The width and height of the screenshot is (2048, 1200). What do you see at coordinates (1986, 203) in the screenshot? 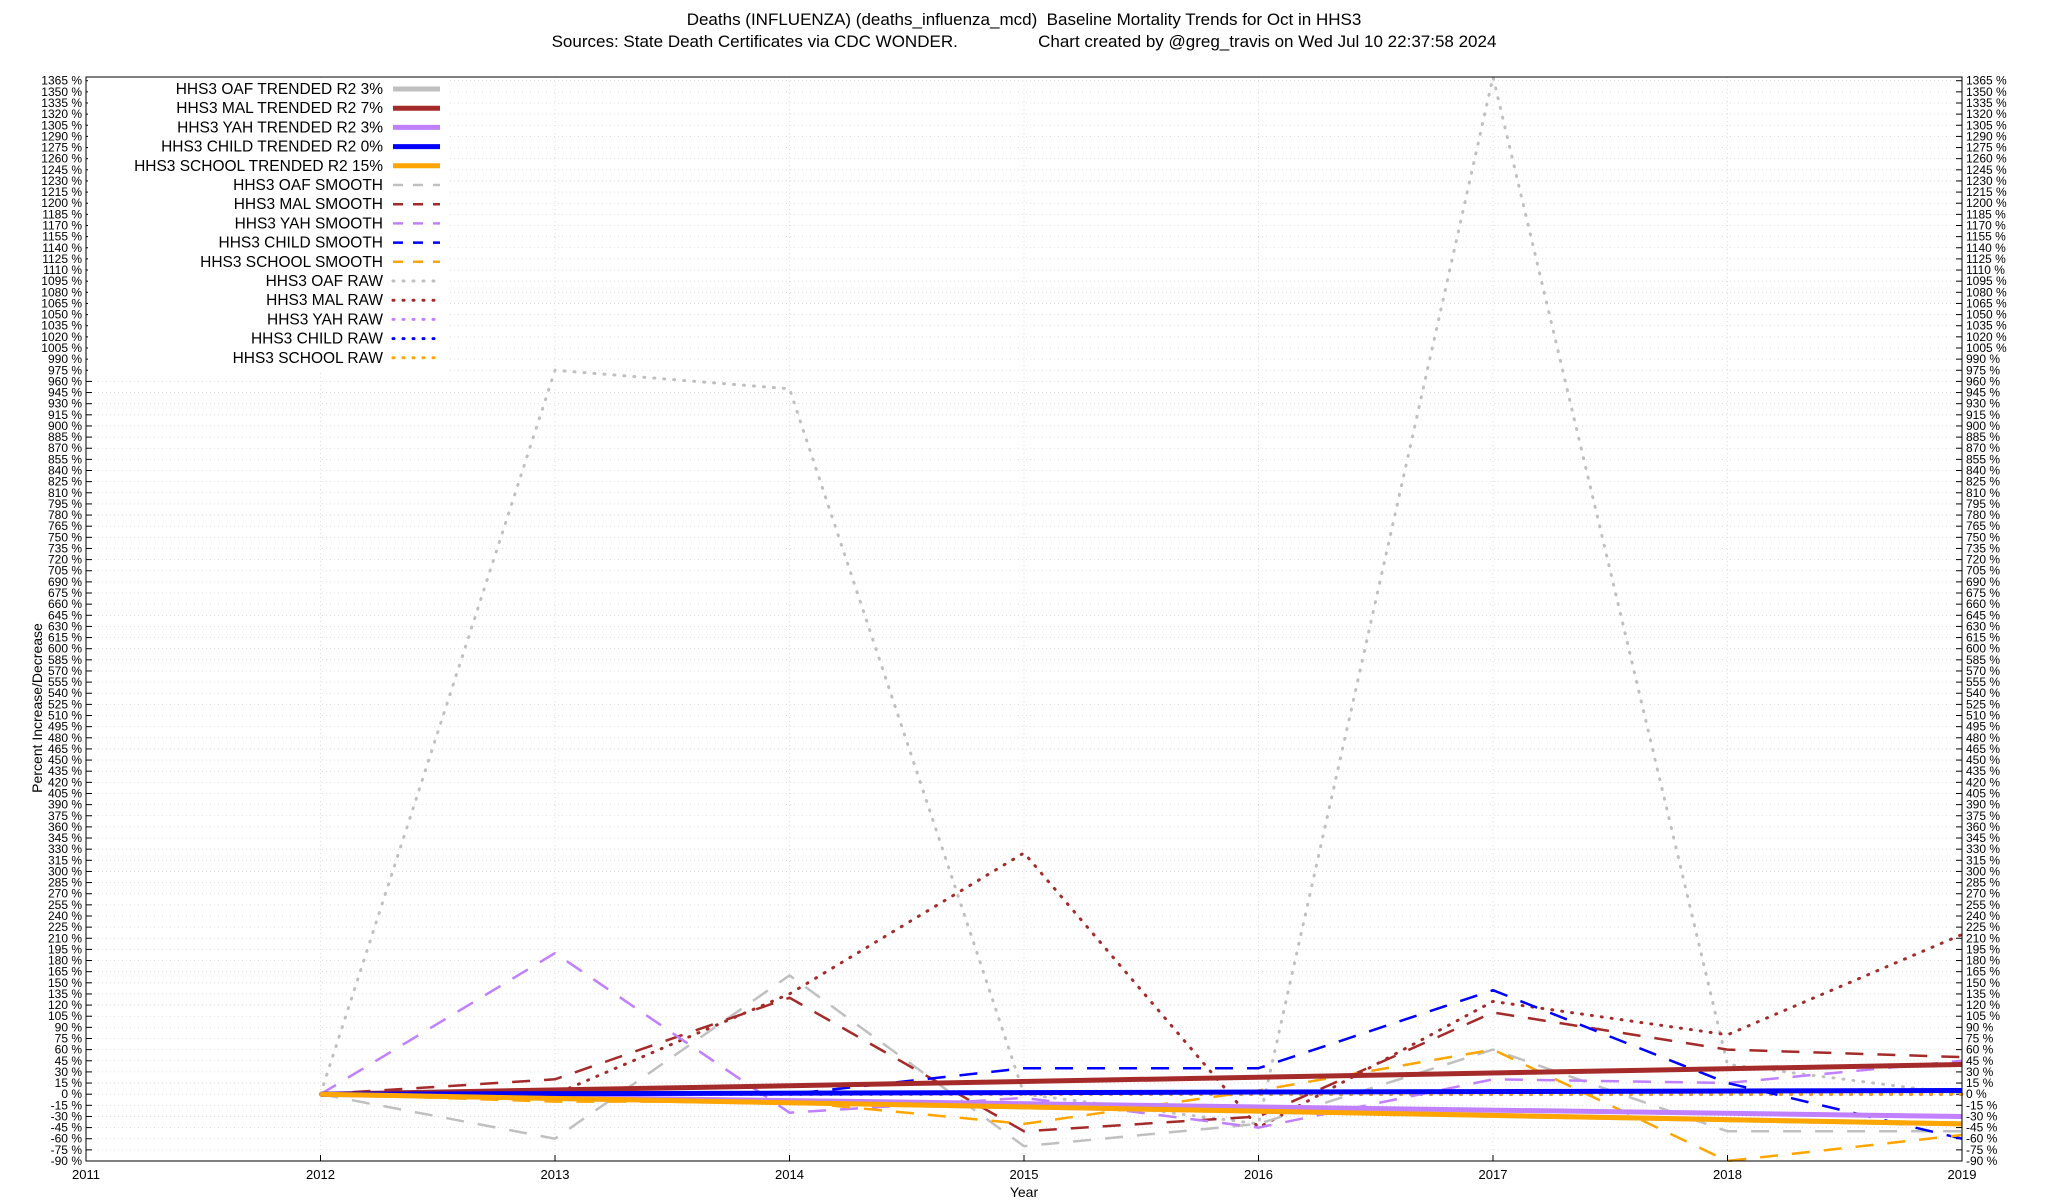
I see `y-tick-label-right: 1200 %` at bounding box center [1986, 203].